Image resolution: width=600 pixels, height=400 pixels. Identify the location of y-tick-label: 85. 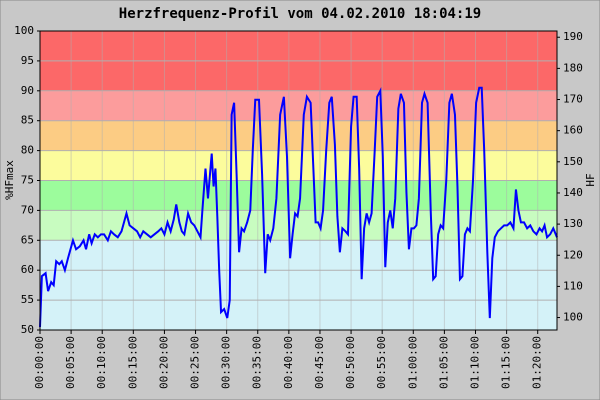
(27, 120).